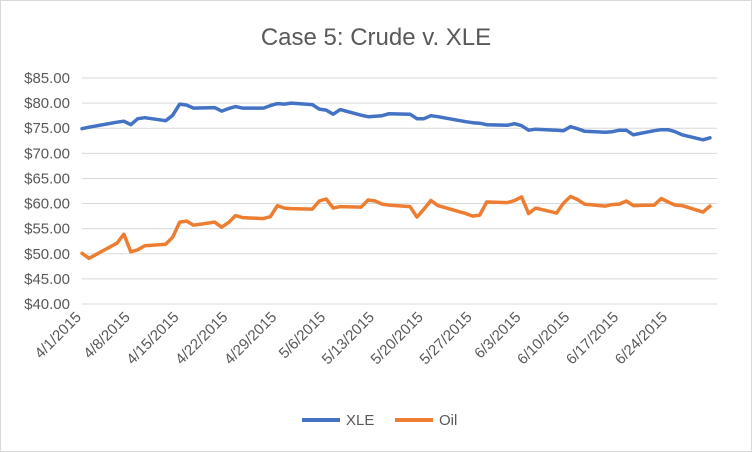 This screenshot has width=752, height=452. What do you see at coordinates (47, 229) in the screenshot?
I see `y-tick-label: $55.00` at bounding box center [47, 229].